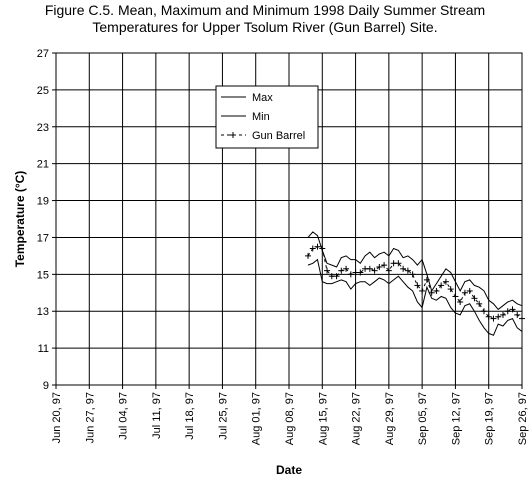 This screenshot has height=485, width=530. What do you see at coordinates (43, 238) in the screenshot?
I see `y-tick-label: 17` at bounding box center [43, 238].